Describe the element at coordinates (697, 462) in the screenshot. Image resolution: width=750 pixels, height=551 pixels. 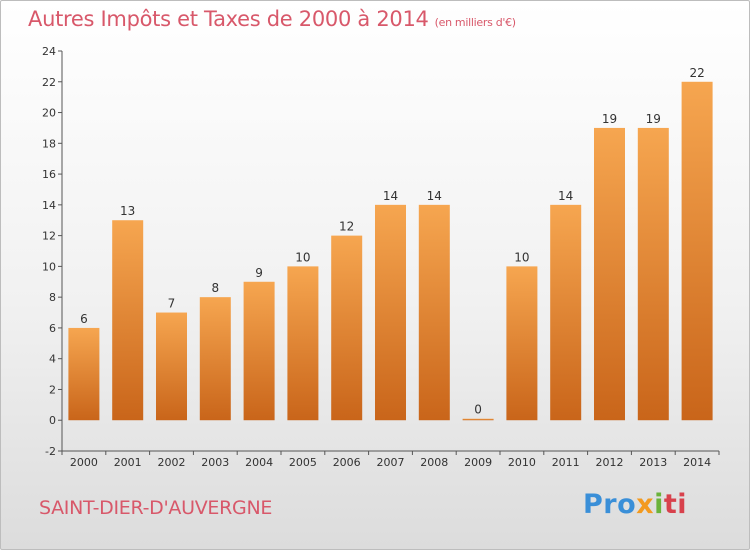
I see `x-tick-label: 2014` at that location.